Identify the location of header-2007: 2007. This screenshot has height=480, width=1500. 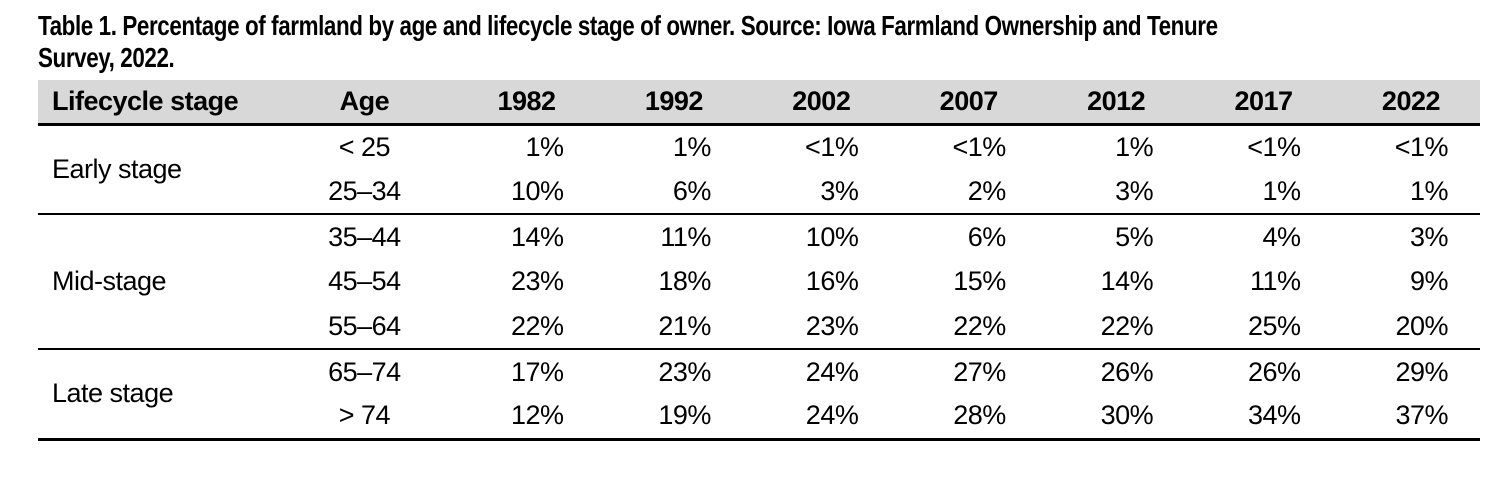
(964, 103).